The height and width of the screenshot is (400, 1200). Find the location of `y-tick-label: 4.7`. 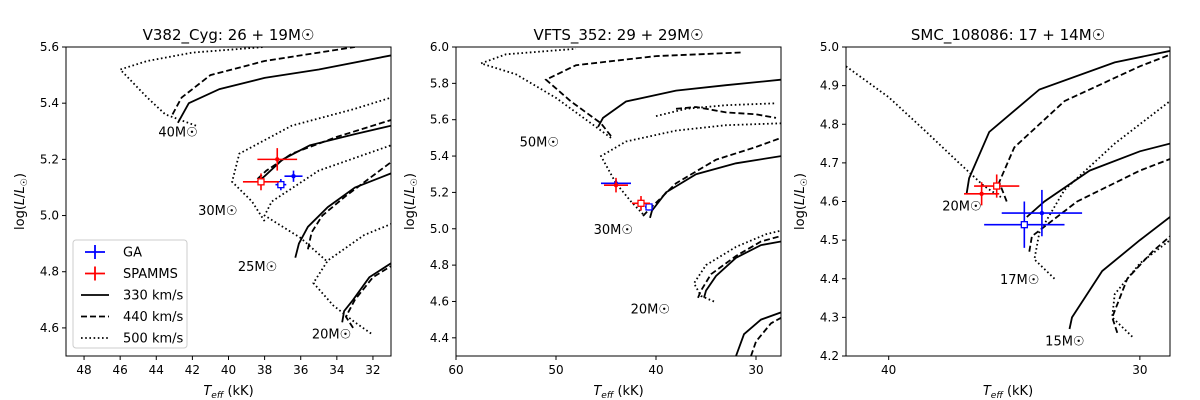

y-tick-label: 4.7 is located at coordinates (829, 163).